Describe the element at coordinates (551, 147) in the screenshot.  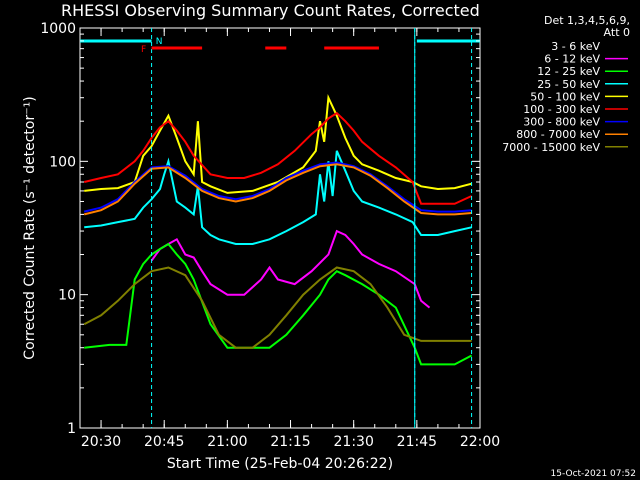
I see `legend-label-8: 7000 - 15000 keV` at that location.